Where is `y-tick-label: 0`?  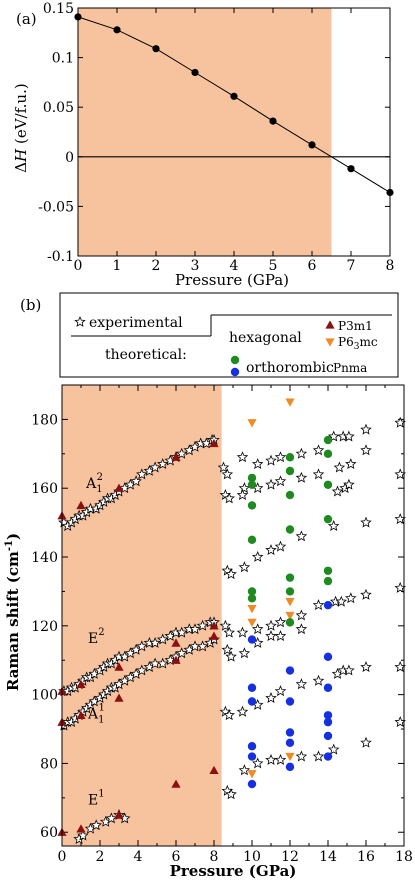
y-tick-label: 0 is located at coordinates (69, 158).